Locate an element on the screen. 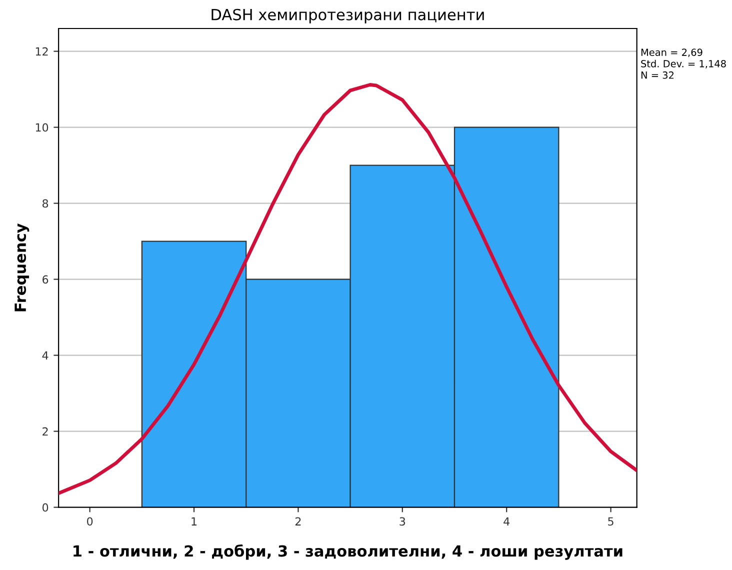 This screenshot has width=732, height=570. text: Std. Dev. = 1,148 is located at coordinates (683, 64).